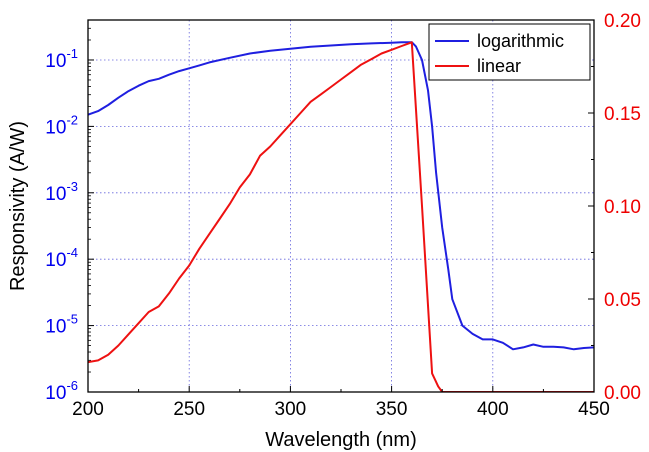 This screenshot has height=452, width=649. What do you see at coordinates (392, 409) in the screenshot?
I see `x-tick-label: 350` at bounding box center [392, 409].